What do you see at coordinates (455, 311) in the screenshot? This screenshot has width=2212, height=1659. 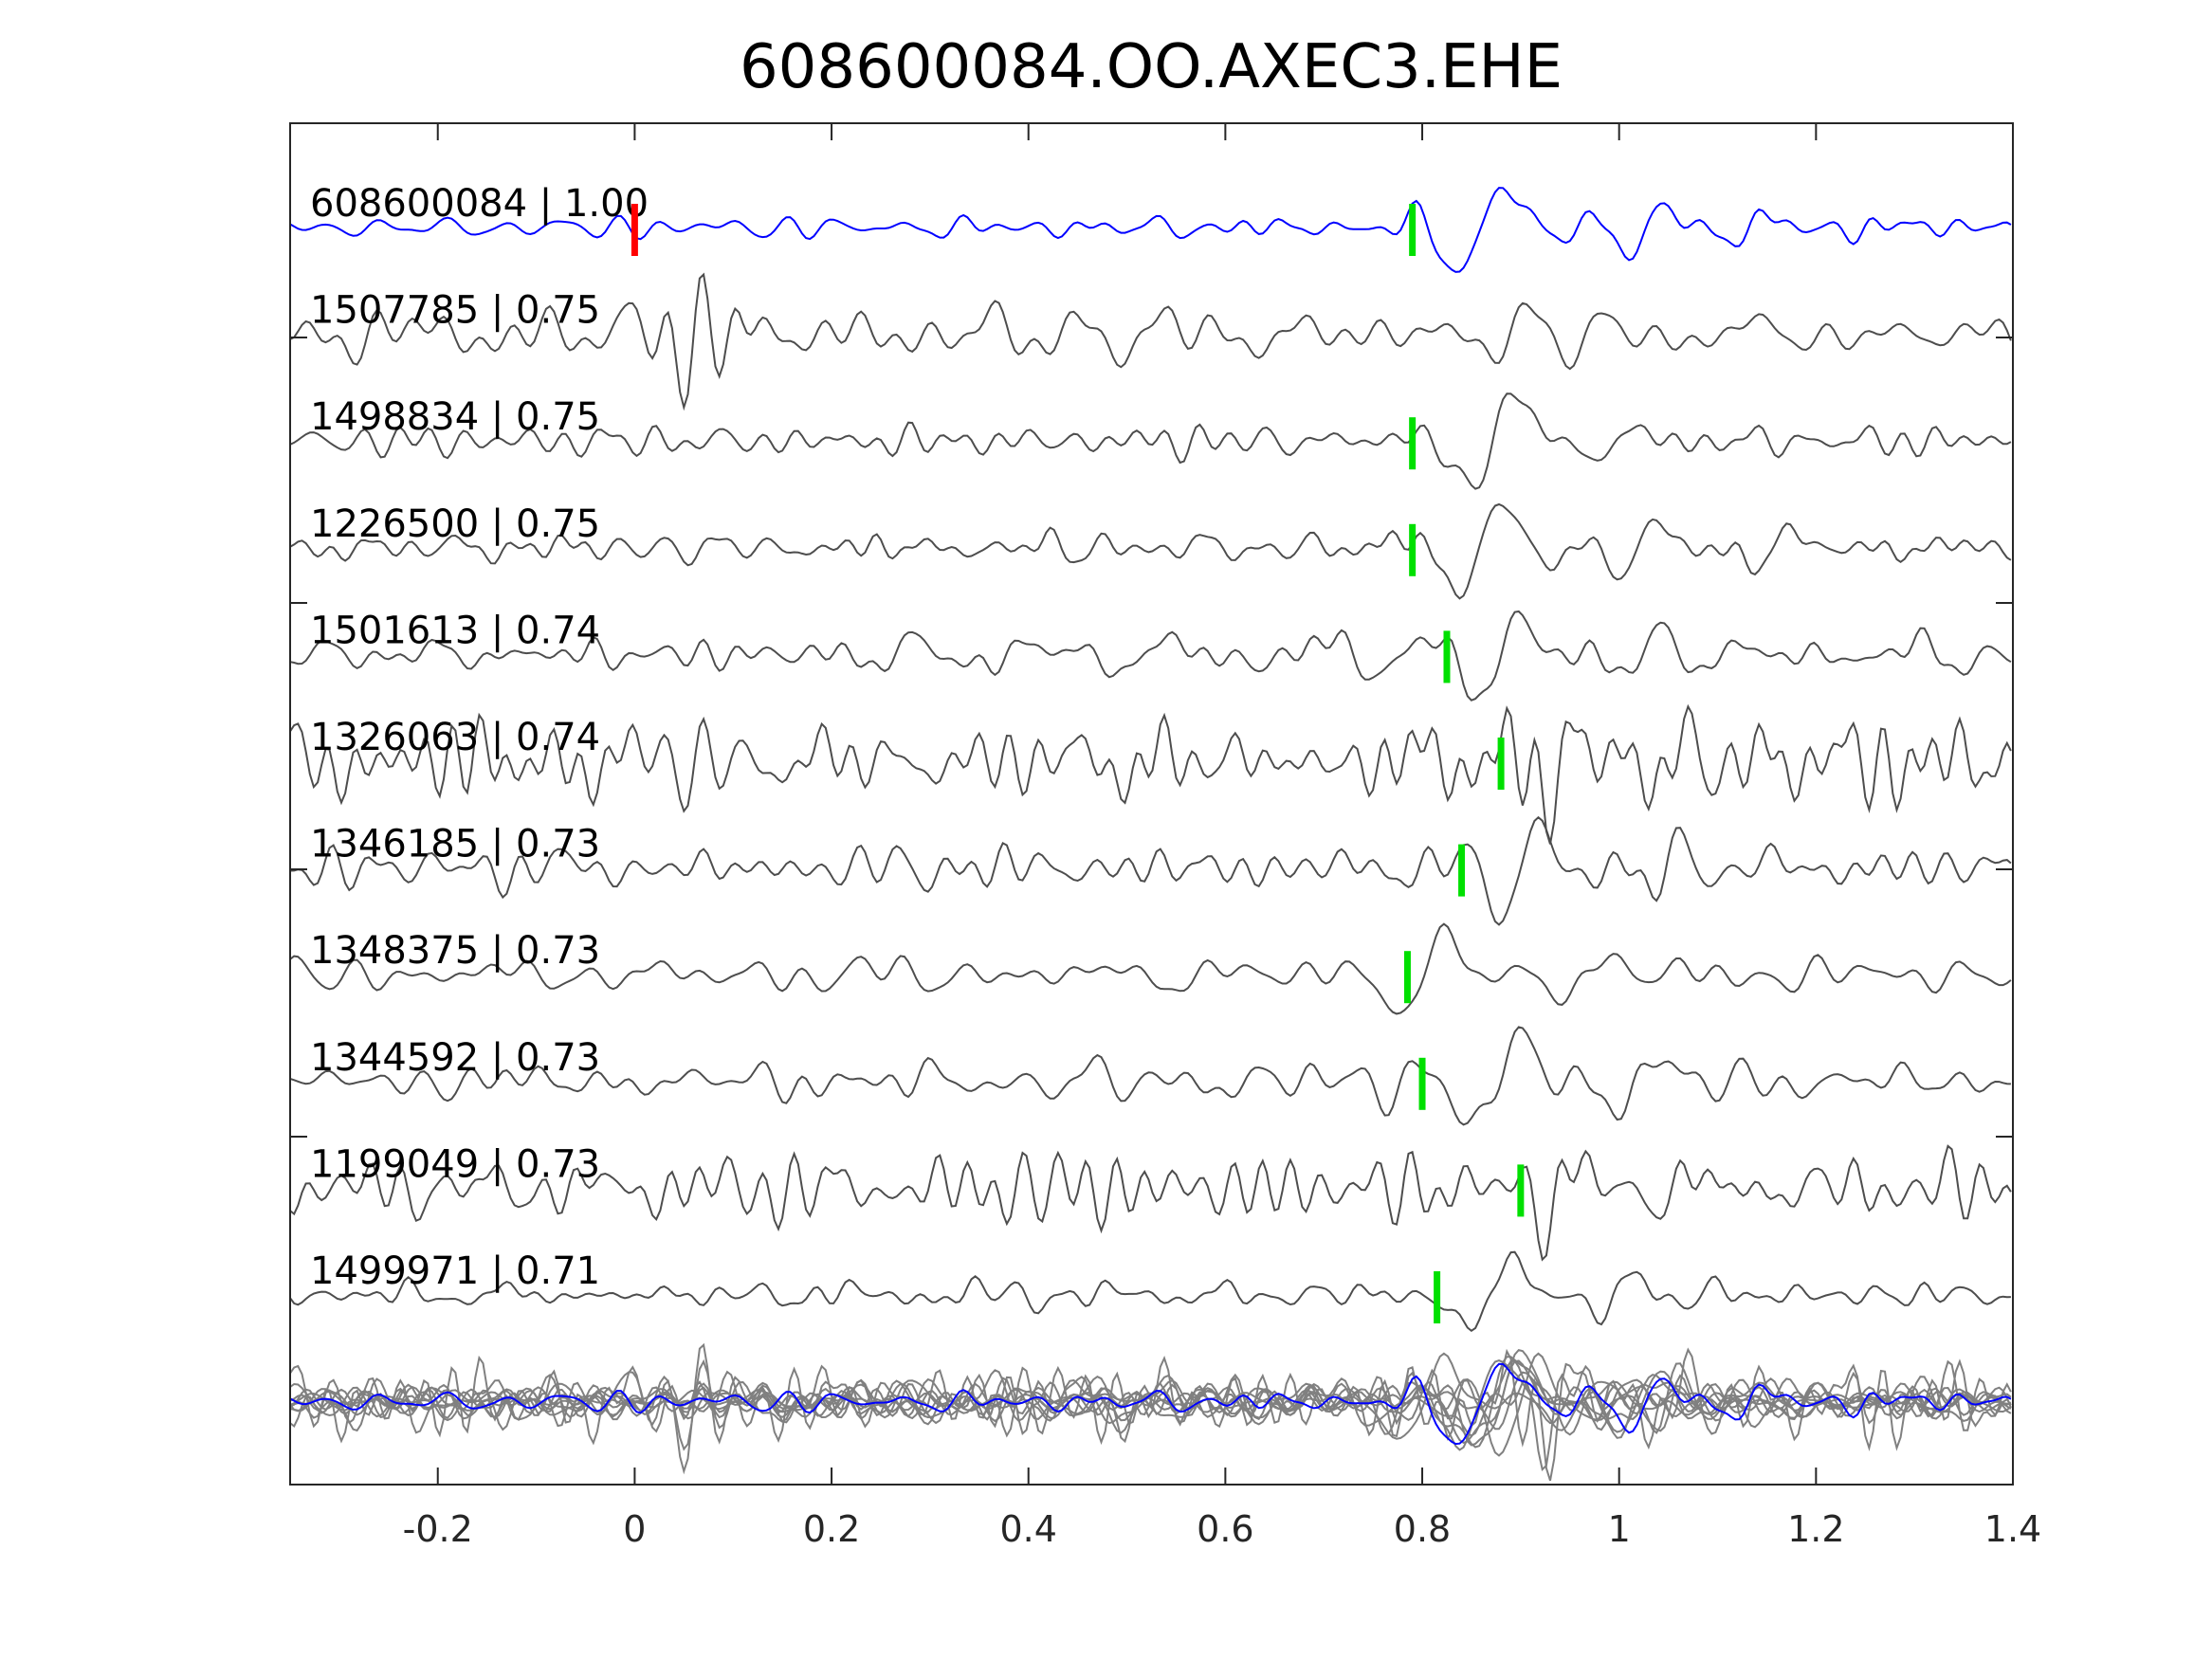 I see `trace-label: 1507785 | 0.75` at bounding box center [455, 311].